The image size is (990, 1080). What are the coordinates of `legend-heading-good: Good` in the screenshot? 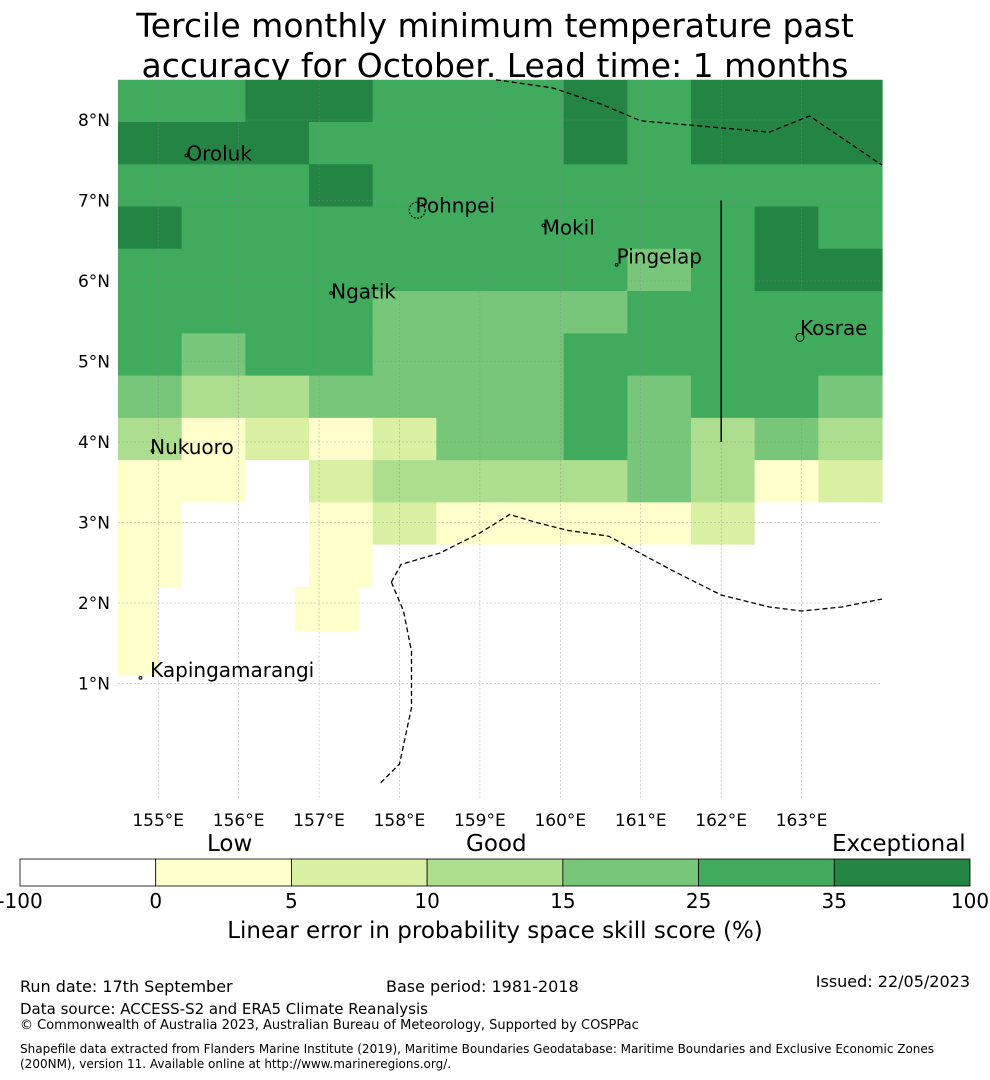 It's located at (496, 844).